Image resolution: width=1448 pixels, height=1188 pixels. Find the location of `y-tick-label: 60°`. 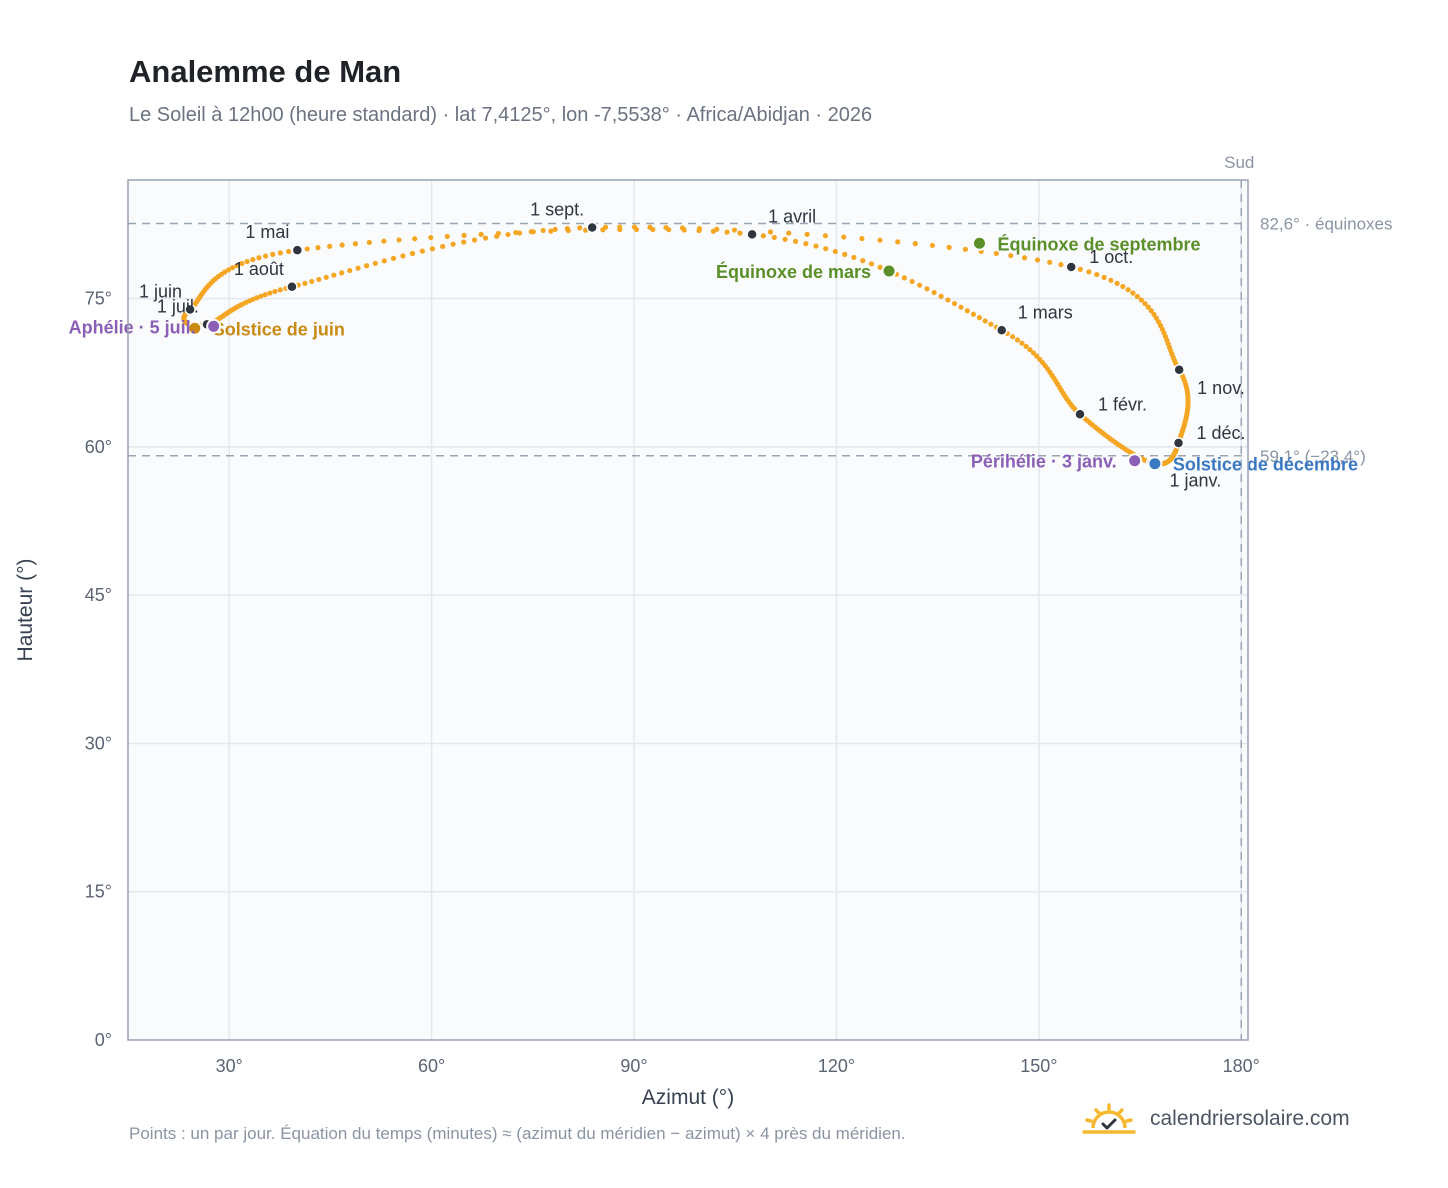

y-tick-label: 60° is located at coordinates (98, 447).